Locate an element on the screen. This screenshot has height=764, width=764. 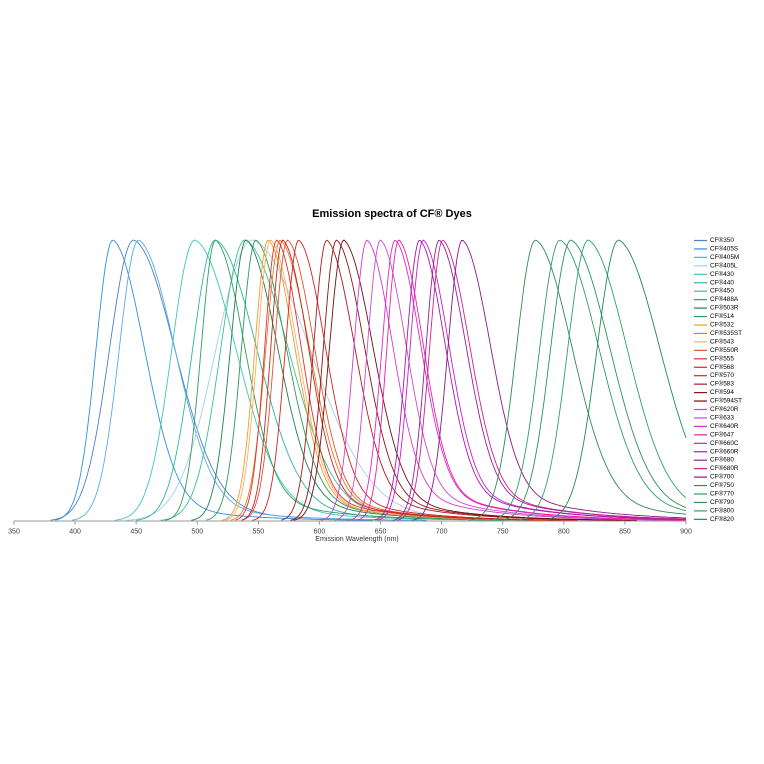
legend-label: CF®633 is located at coordinates (722, 417).